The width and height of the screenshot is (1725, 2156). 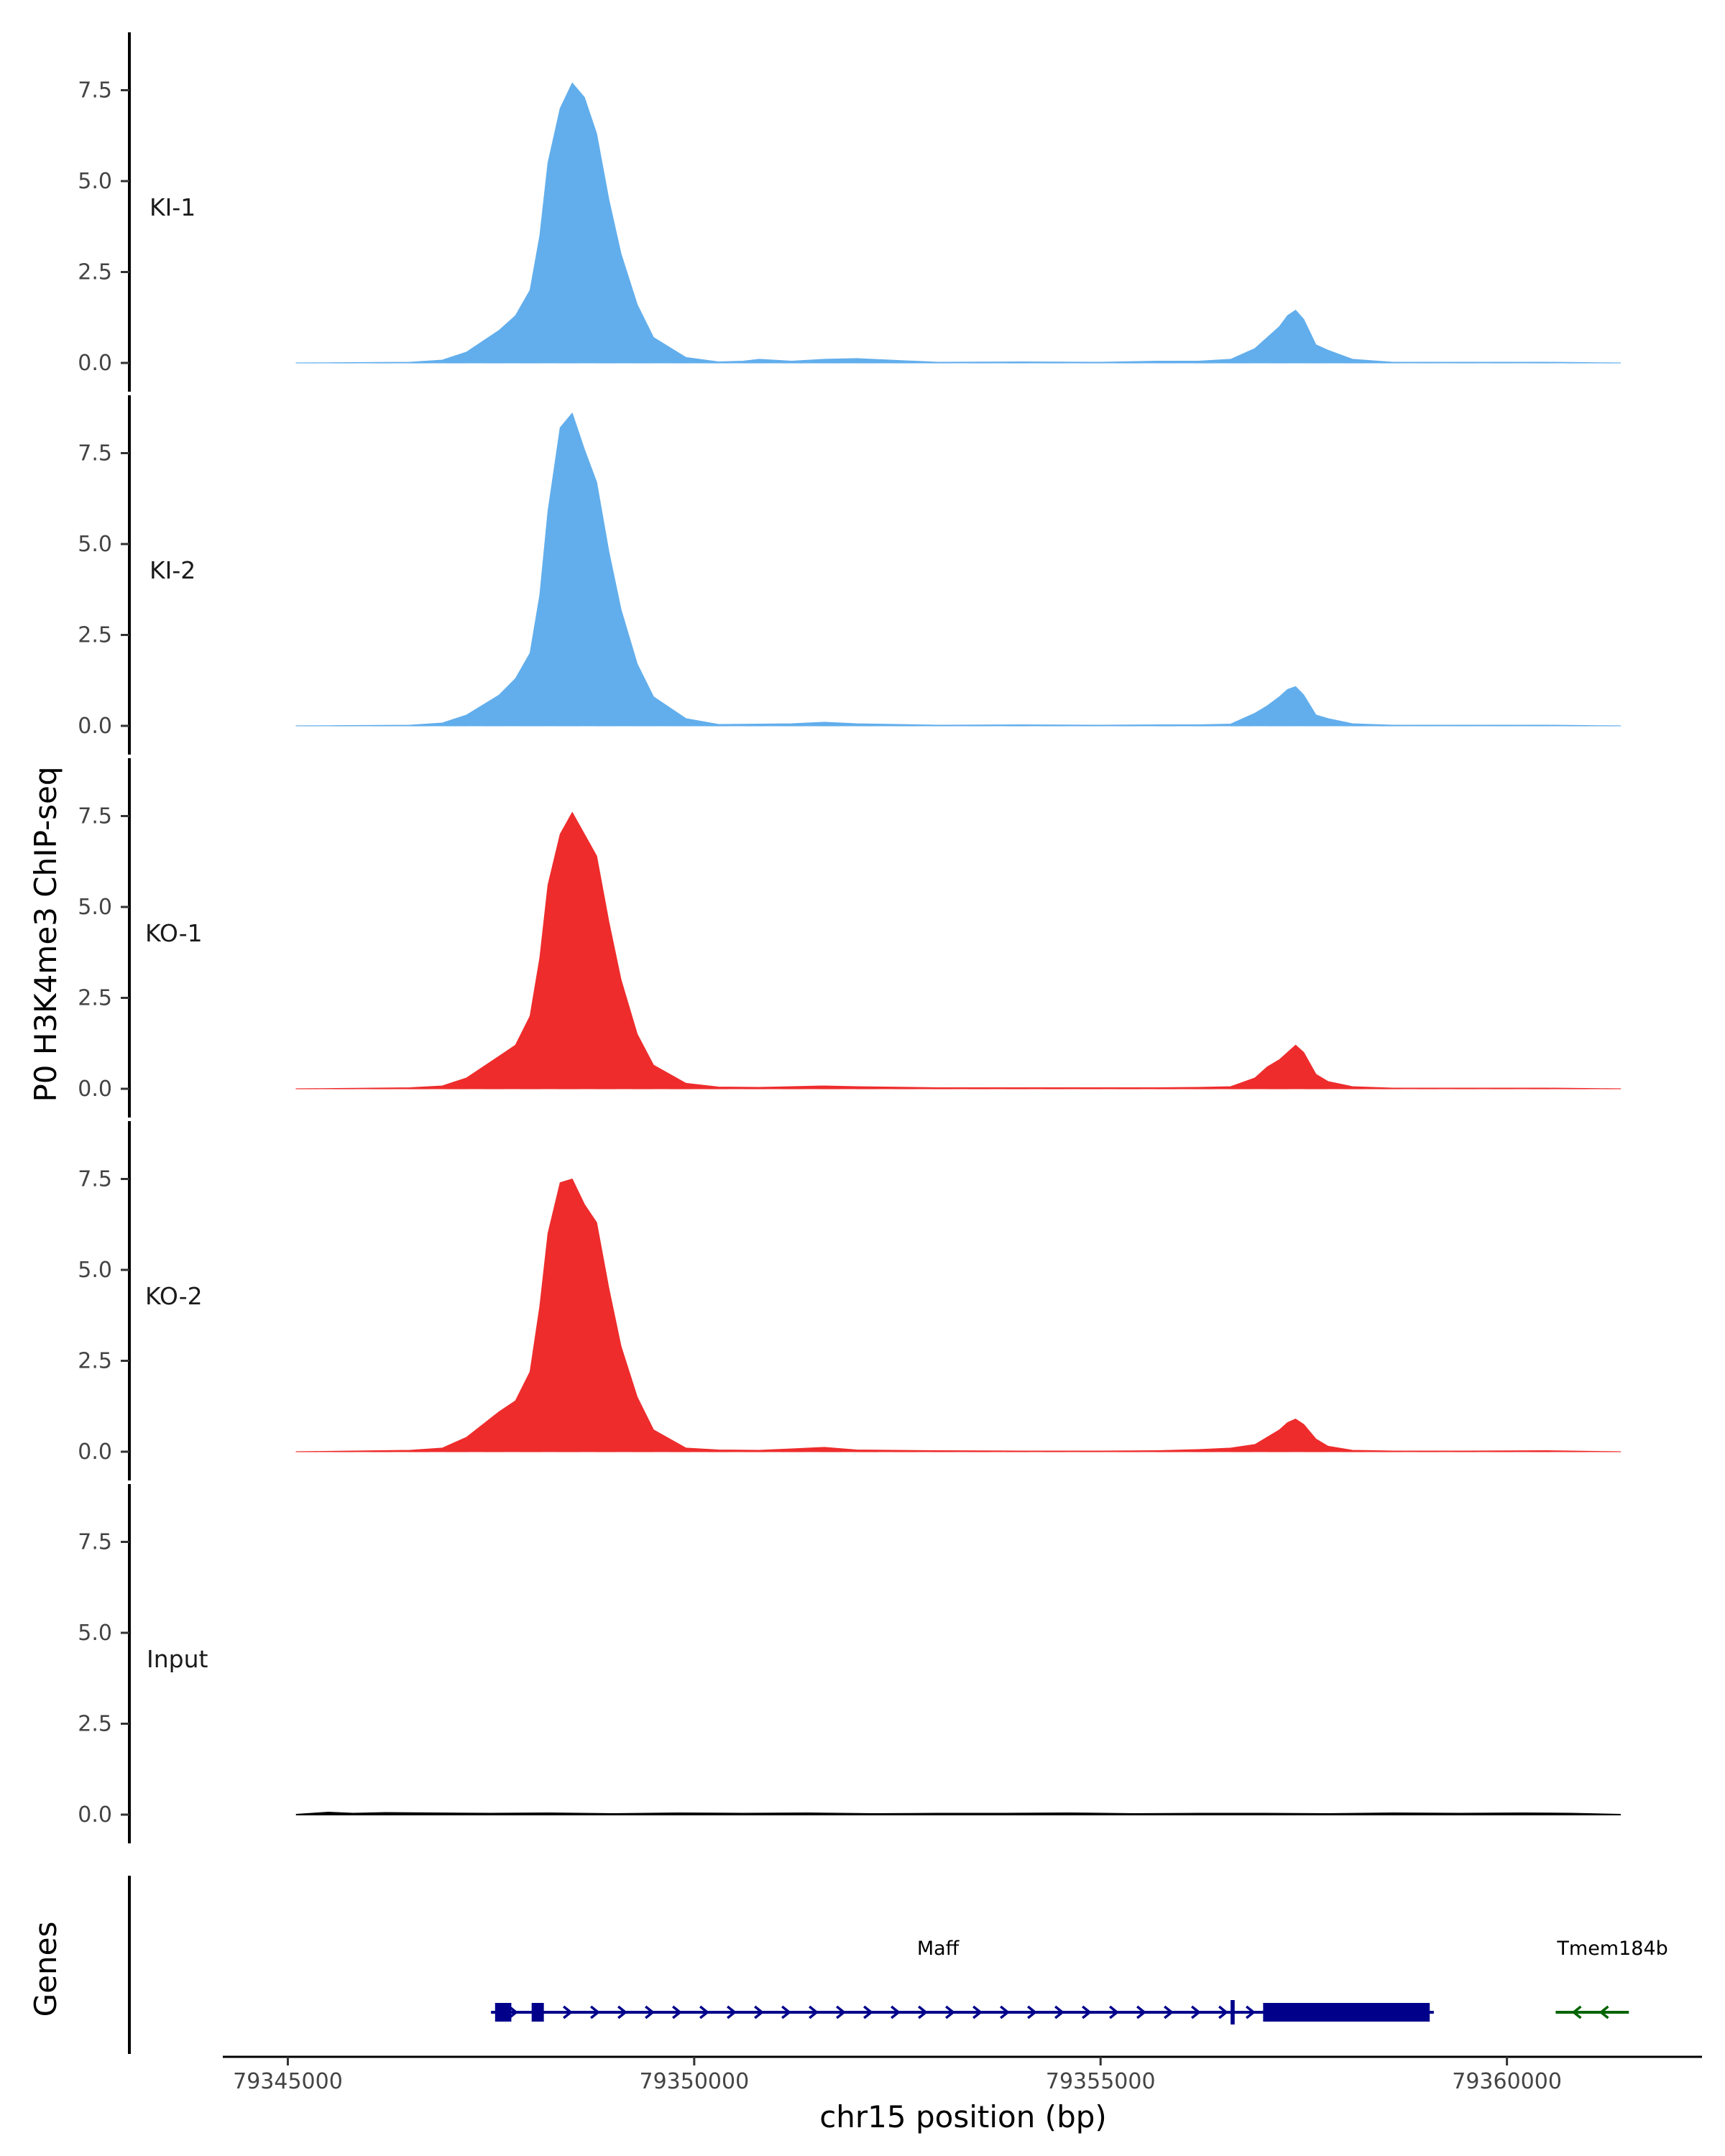 I want to click on track-input: 0.0 2.5 5.0 7.5 Input, so click(x=849, y=1664).